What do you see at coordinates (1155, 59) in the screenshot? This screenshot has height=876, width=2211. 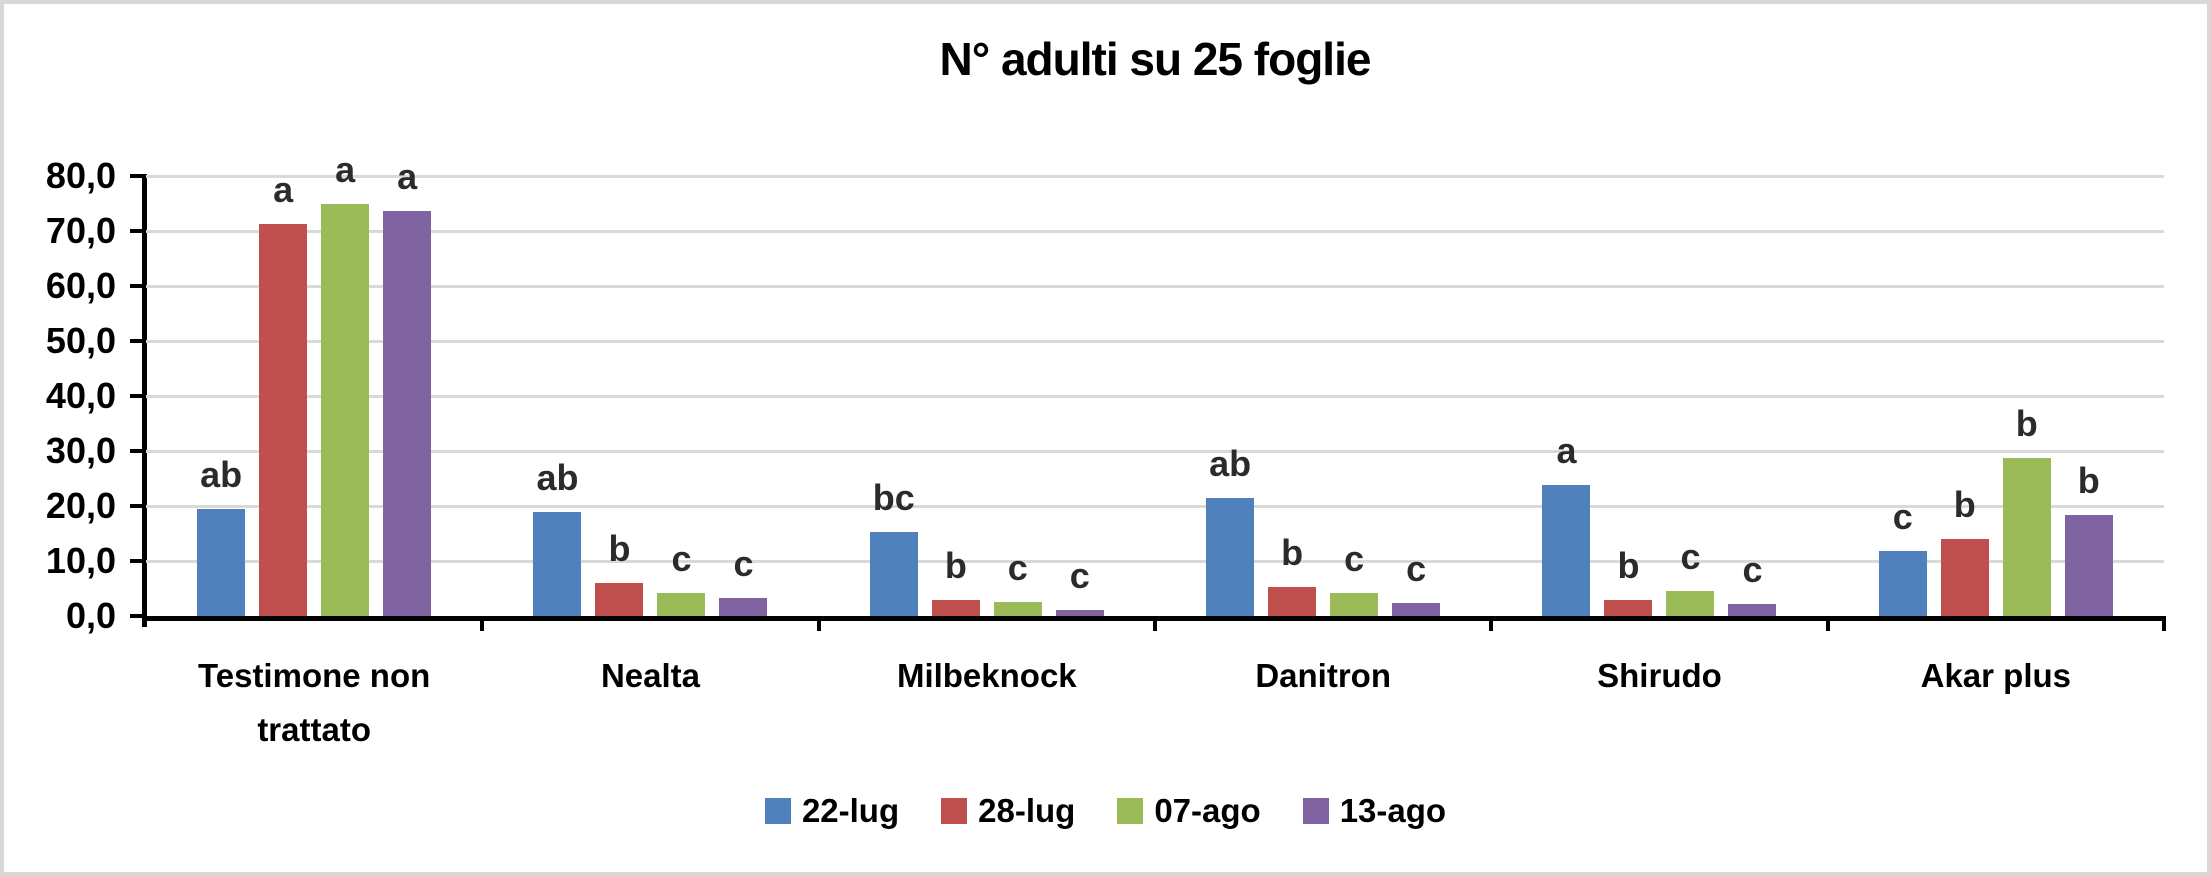 I see `chart-title: N° adulti su 25 foglie` at bounding box center [1155, 59].